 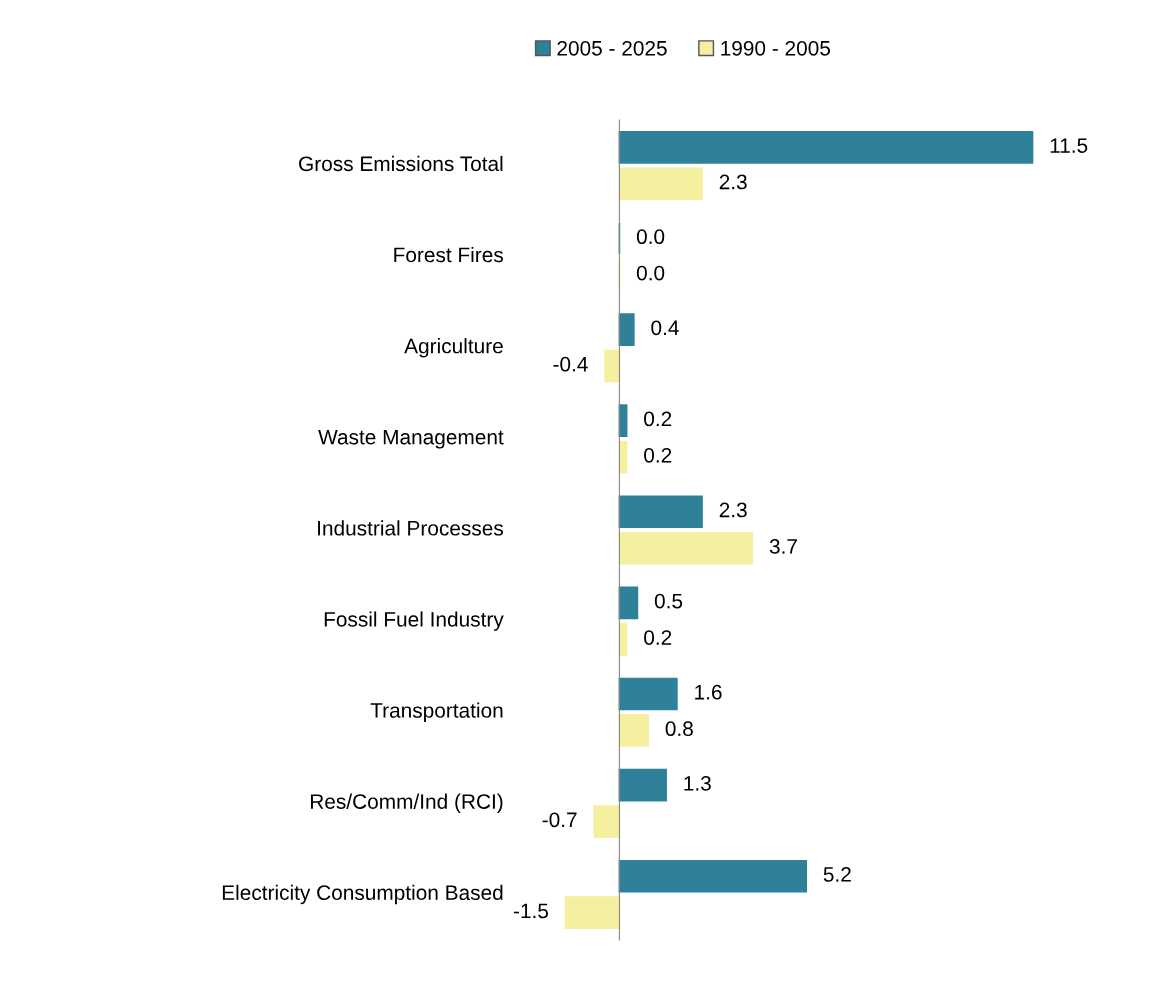 What do you see at coordinates (410, 528) in the screenshot?
I see `y-tick-label: Industrial Processes` at bounding box center [410, 528].